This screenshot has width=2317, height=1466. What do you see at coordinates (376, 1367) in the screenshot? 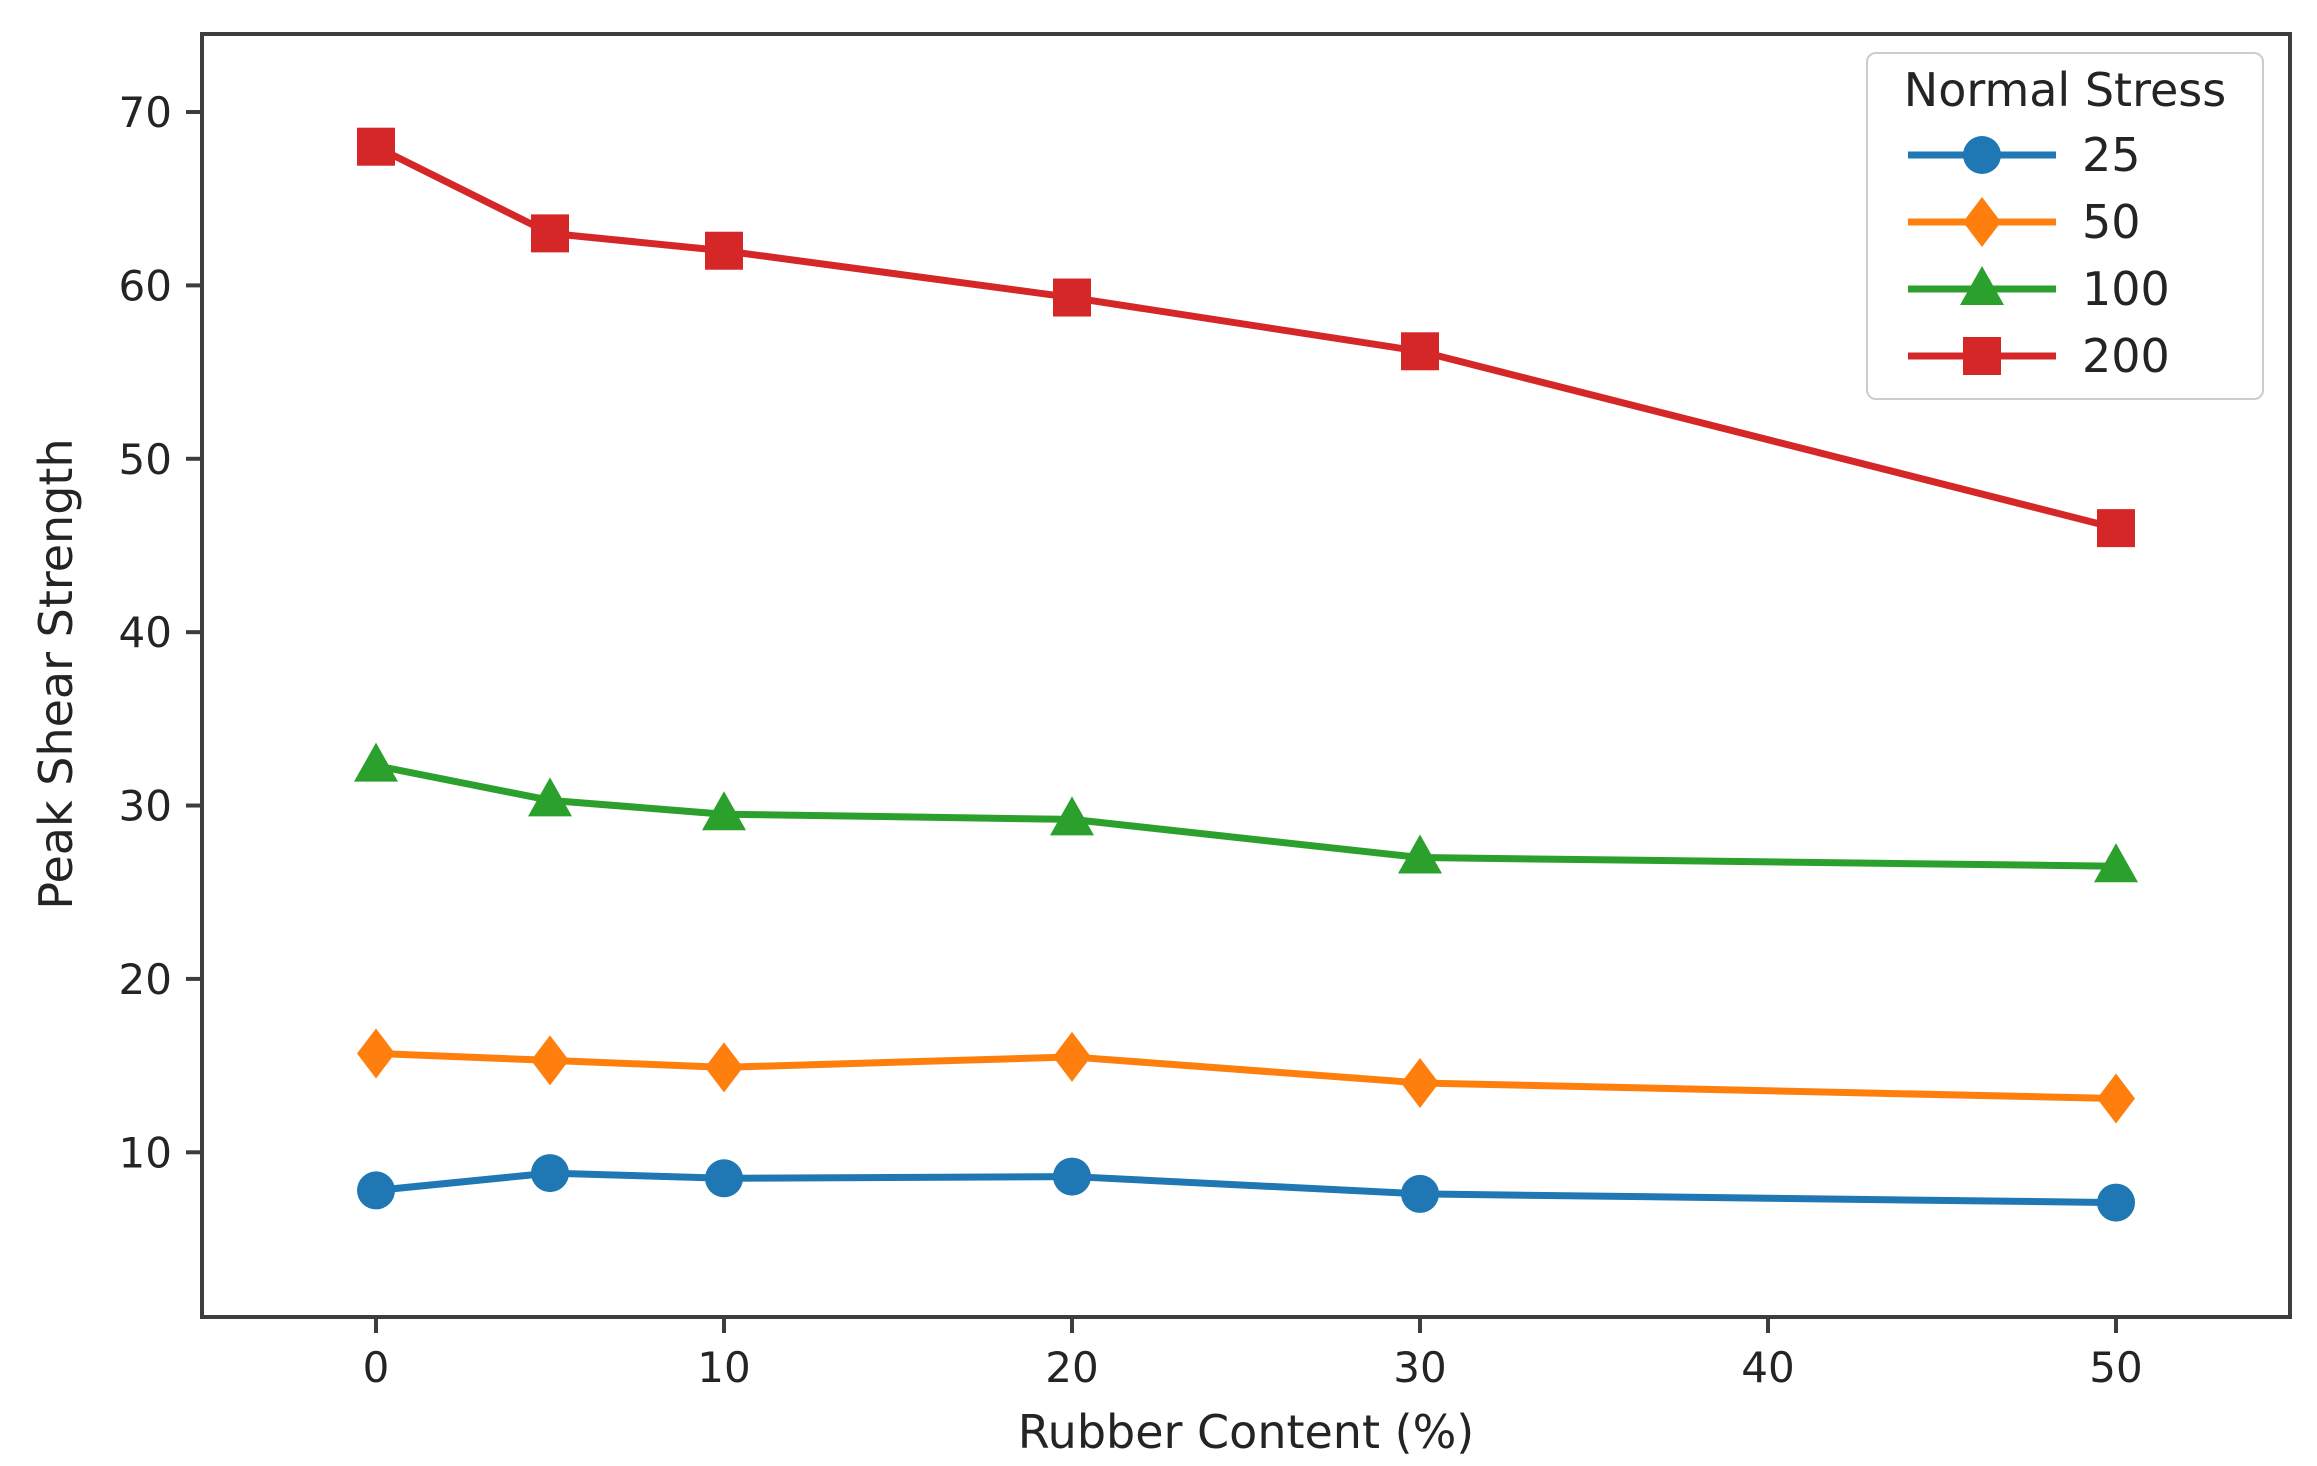
I see `x-tick-label: 0` at bounding box center [376, 1367].